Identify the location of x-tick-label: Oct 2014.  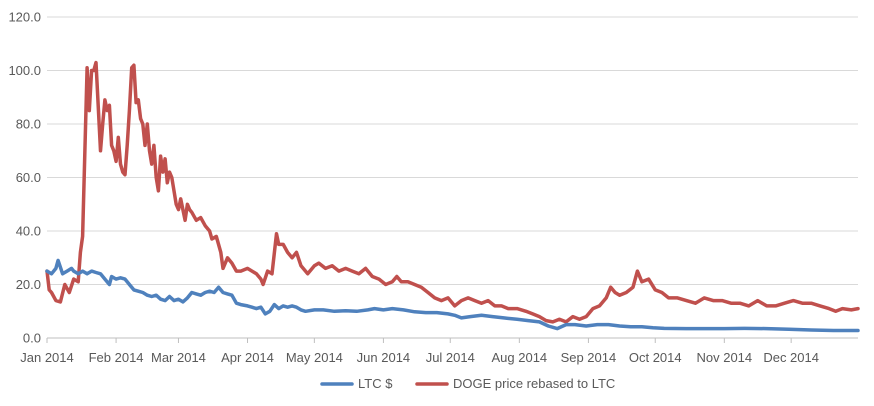
(655, 357).